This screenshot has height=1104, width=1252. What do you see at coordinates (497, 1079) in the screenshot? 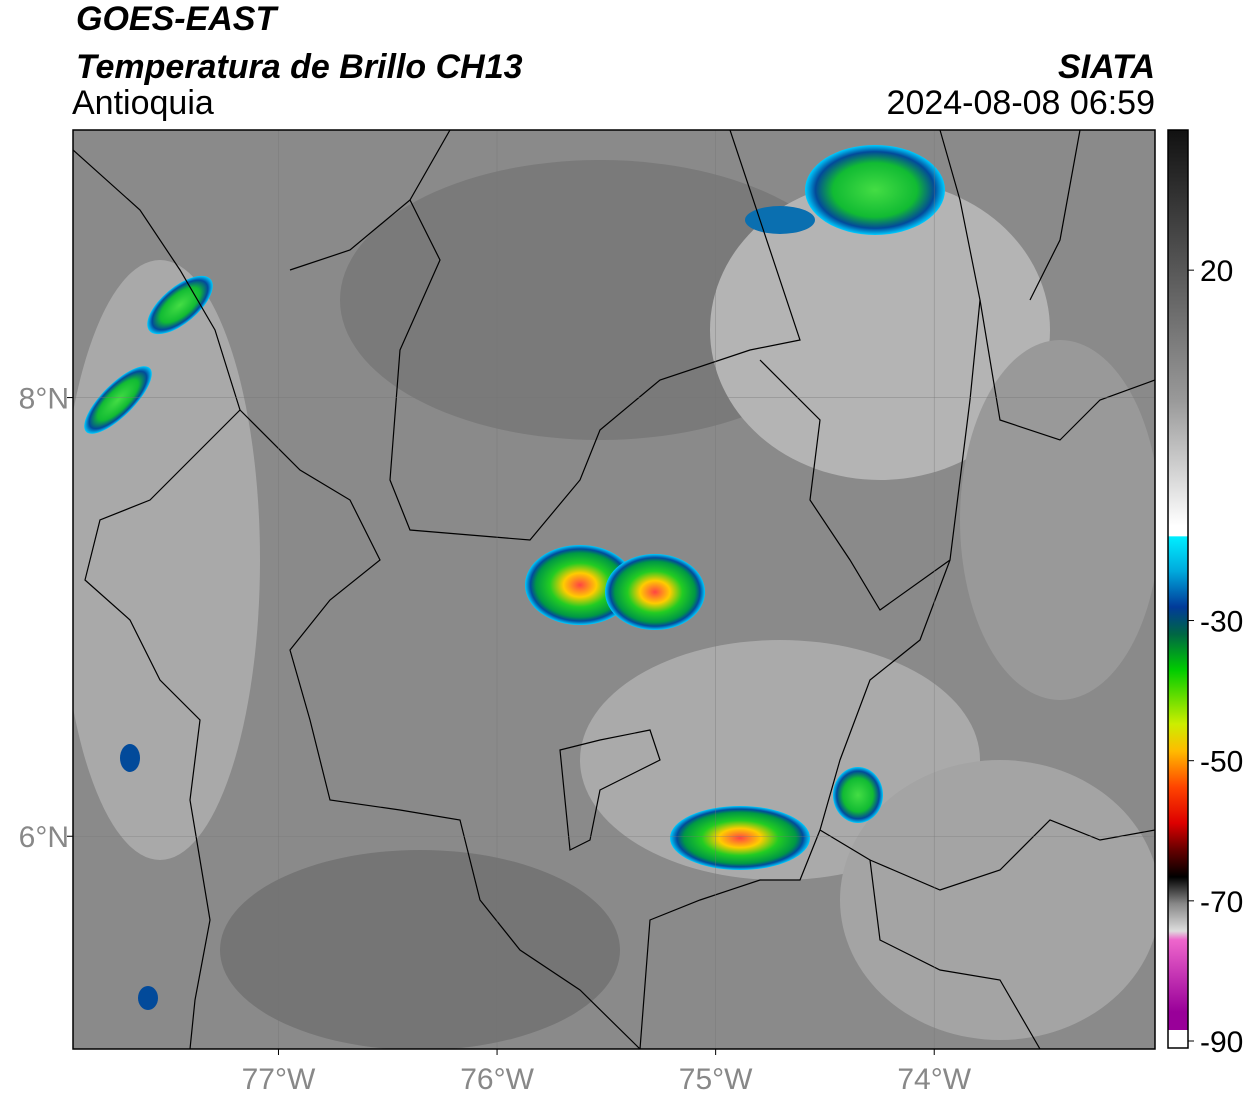
I see `x-tick-label: 76°W` at bounding box center [497, 1079].